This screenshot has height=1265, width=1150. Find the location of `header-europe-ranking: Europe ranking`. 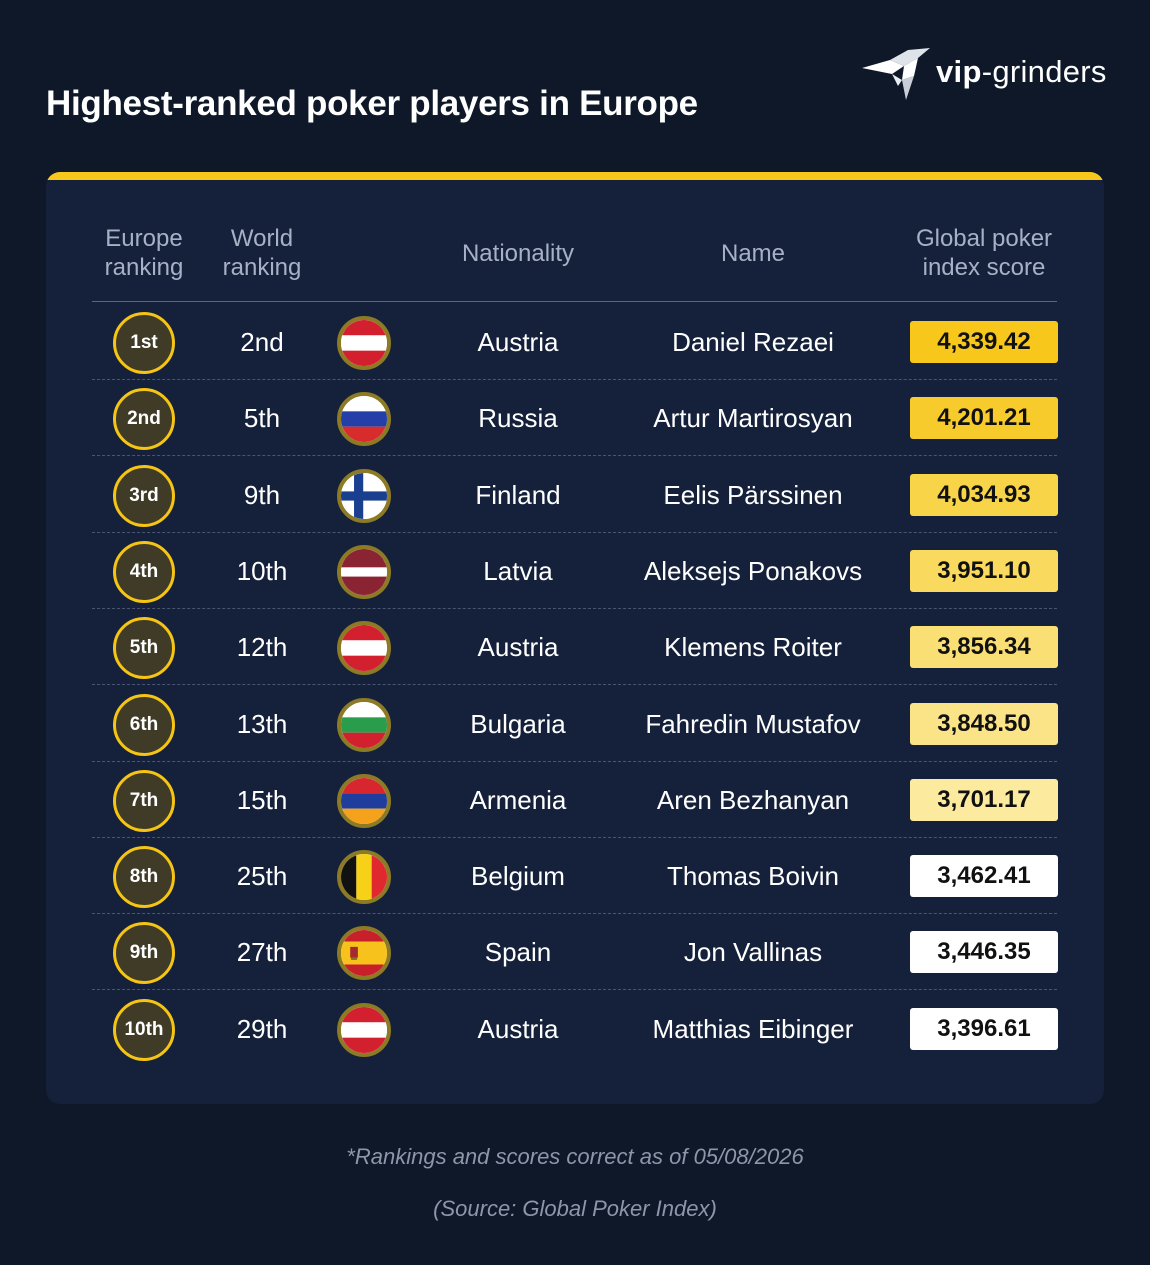

header-europe-ranking: Europe ranking is located at coordinates (144, 253).